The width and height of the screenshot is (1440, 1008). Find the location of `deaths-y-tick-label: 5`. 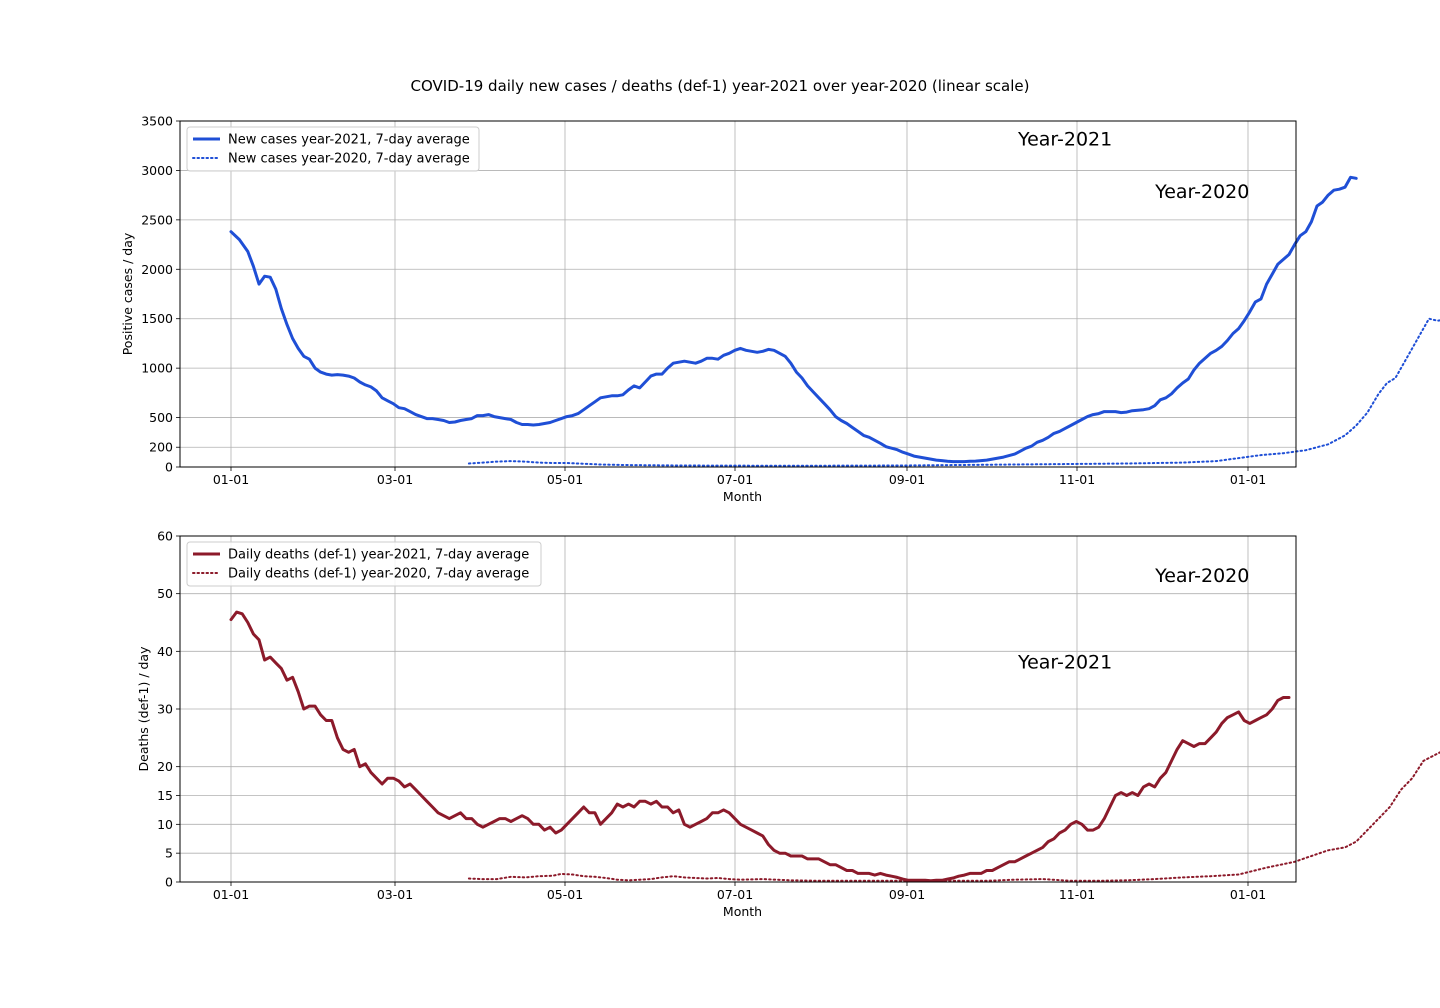

deaths-y-tick-label: 5 is located at coordinates (169, 853).